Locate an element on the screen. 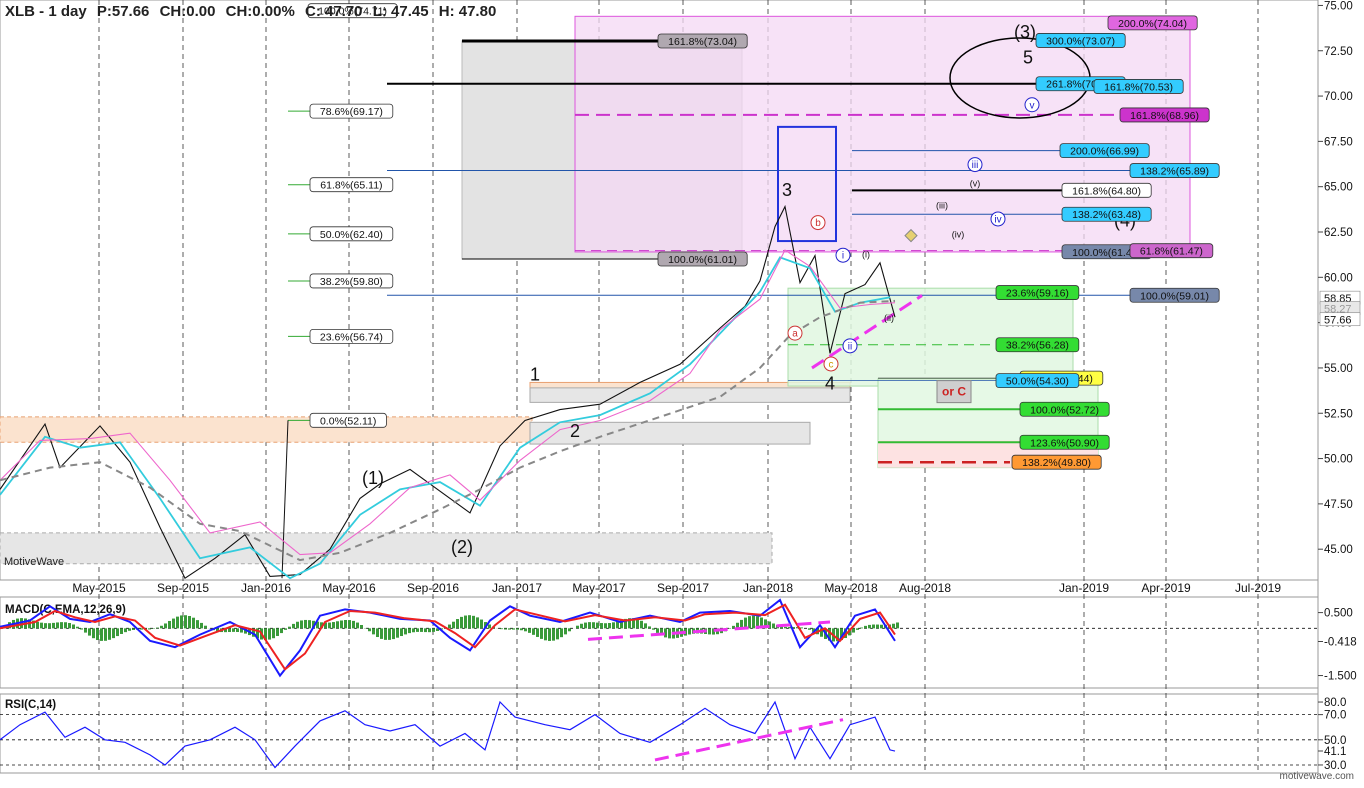 Image resolution: width=1364 pixels, height=788 pixels. sub-wave-label: b is located at coordinates (818, 223).